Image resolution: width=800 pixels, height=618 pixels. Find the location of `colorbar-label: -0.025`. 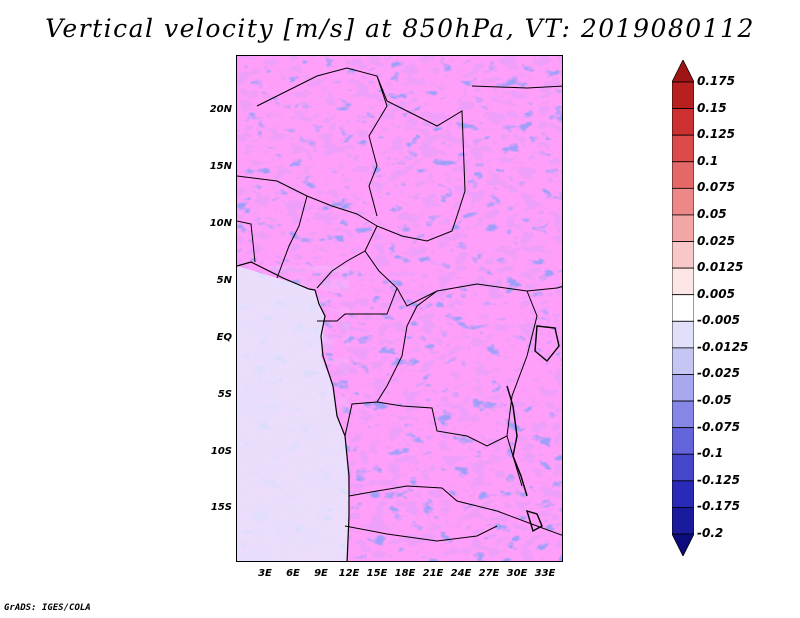

colorbar-label: -0.025 is located at coordinates (718, 373).